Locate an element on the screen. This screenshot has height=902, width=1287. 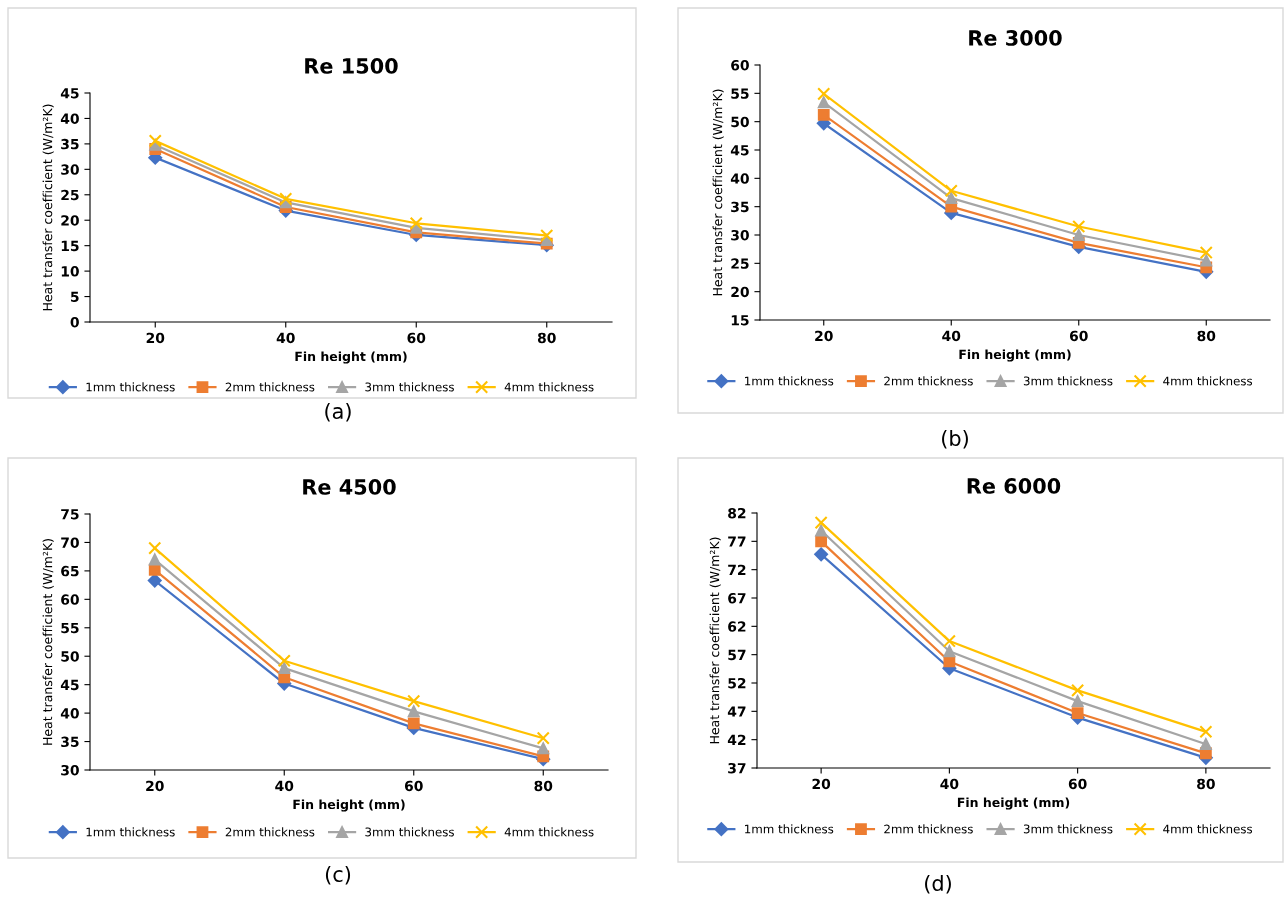
chart-title: Re 6000 is located at coordinates (1014, 486).